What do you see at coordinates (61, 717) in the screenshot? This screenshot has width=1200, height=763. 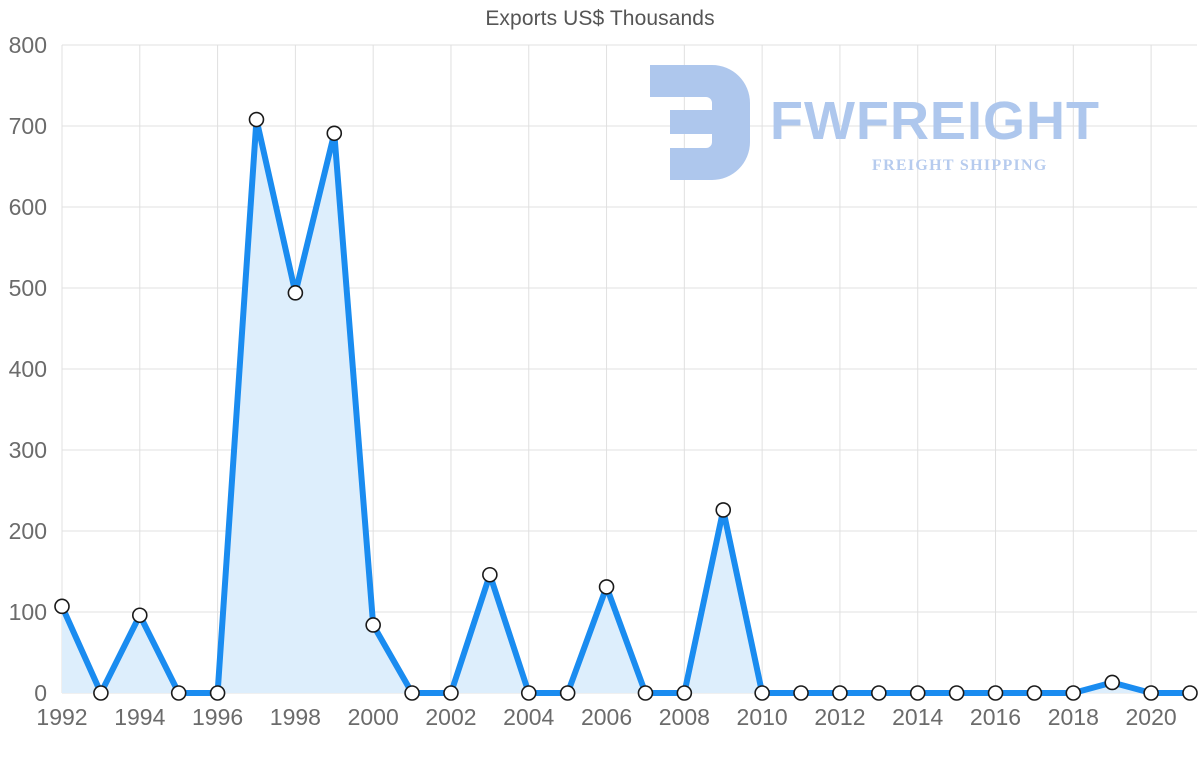 I see `x-axis-tick-label: 1992` at bounding box center [61, 717].